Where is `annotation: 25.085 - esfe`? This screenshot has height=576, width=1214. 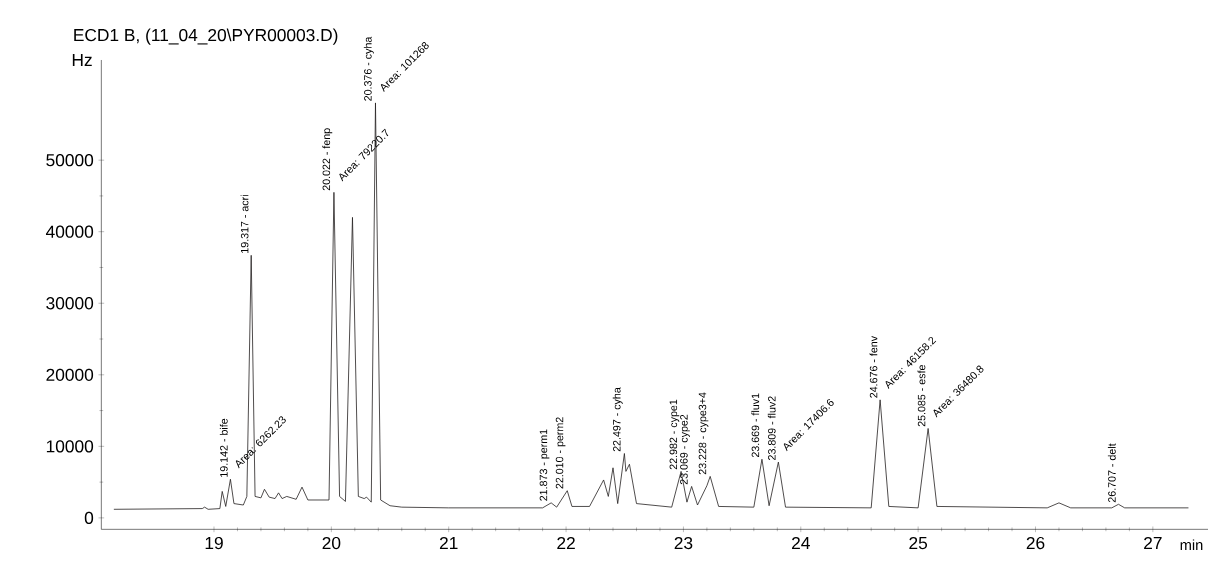 annotation: 25.085 - esfe is located at coordinates (921, 396).